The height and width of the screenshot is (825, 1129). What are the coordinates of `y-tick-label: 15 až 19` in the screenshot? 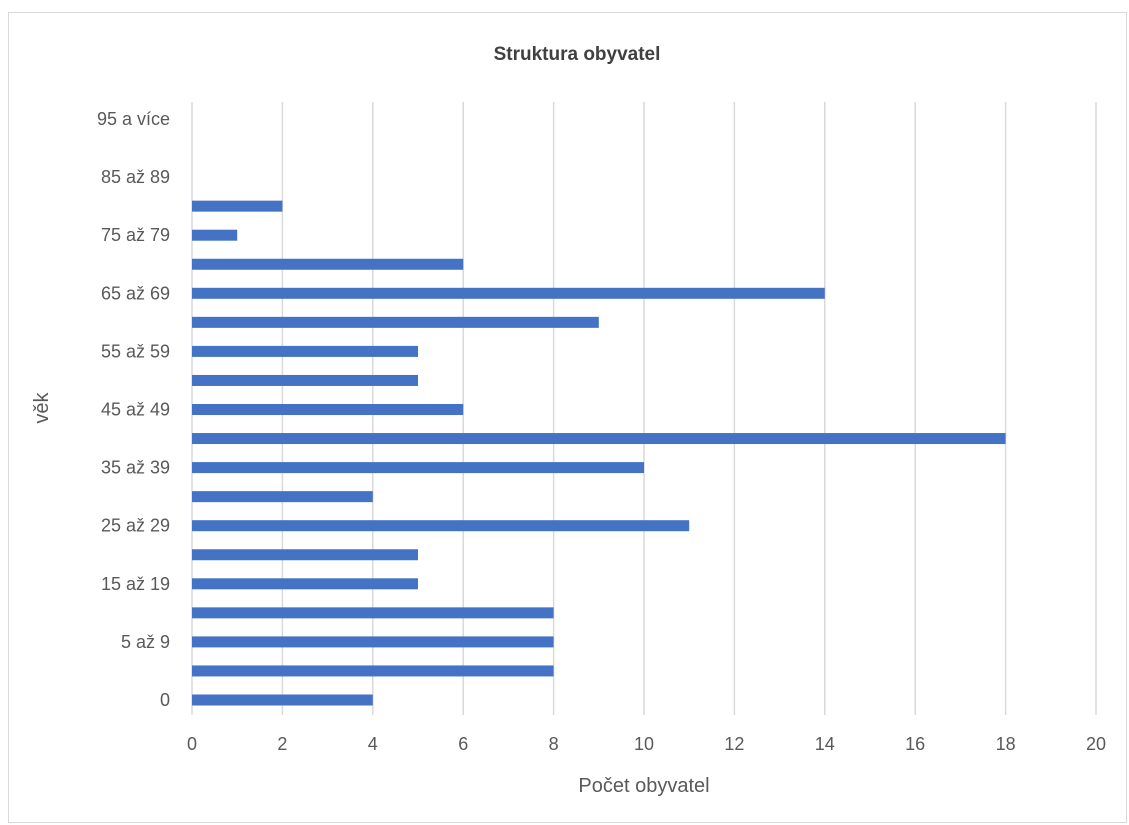 It's located at (135, 584).